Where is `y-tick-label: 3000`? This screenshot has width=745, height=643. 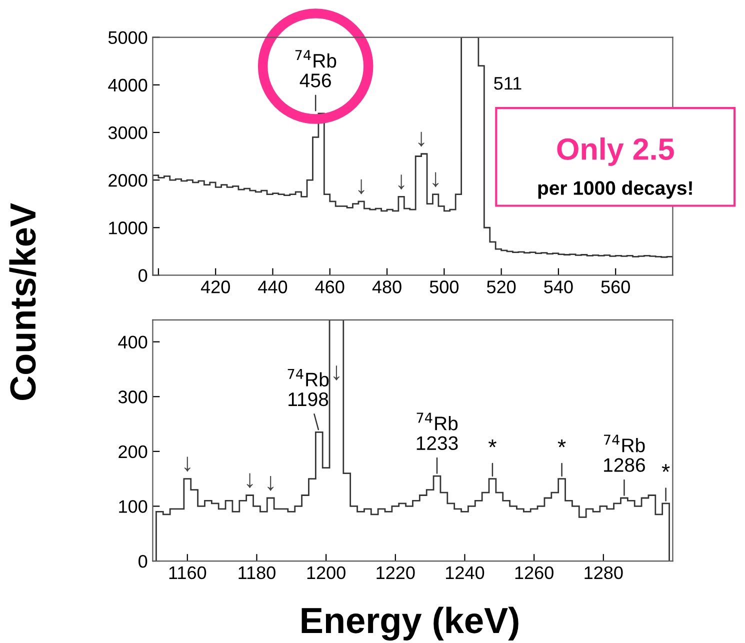 y-tick-label: 3000 is located at coordinates (128, 133).